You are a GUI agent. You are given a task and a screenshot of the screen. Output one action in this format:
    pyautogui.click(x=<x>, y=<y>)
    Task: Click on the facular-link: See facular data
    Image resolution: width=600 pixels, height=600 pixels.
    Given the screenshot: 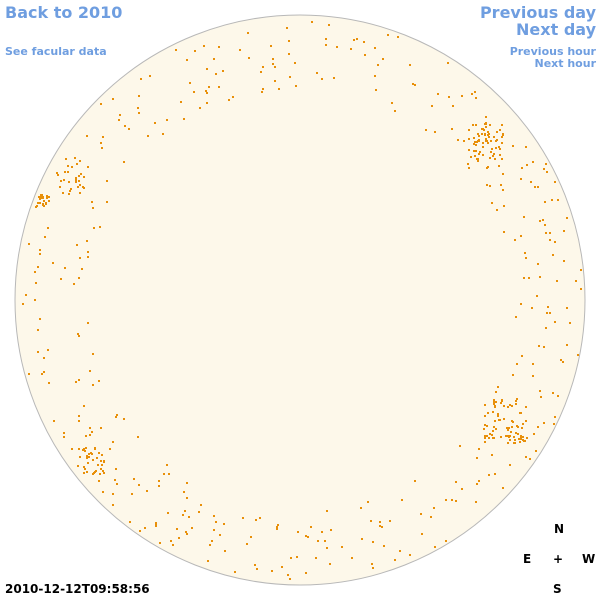 What is the action you would take?
    pyautogui.click(x=56, y=51)
    